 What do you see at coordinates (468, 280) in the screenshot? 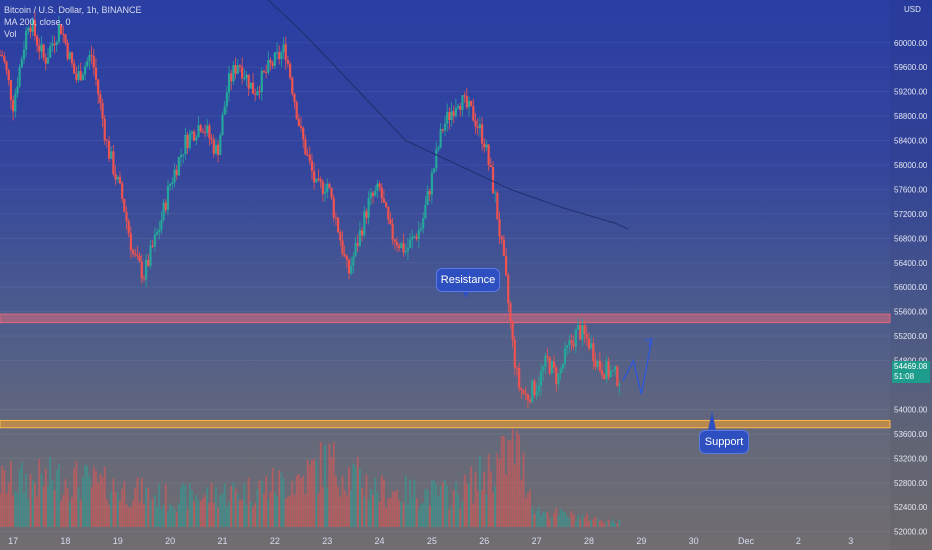
I see `resistance-callout: Resistance` at bounding box center [468, 280].